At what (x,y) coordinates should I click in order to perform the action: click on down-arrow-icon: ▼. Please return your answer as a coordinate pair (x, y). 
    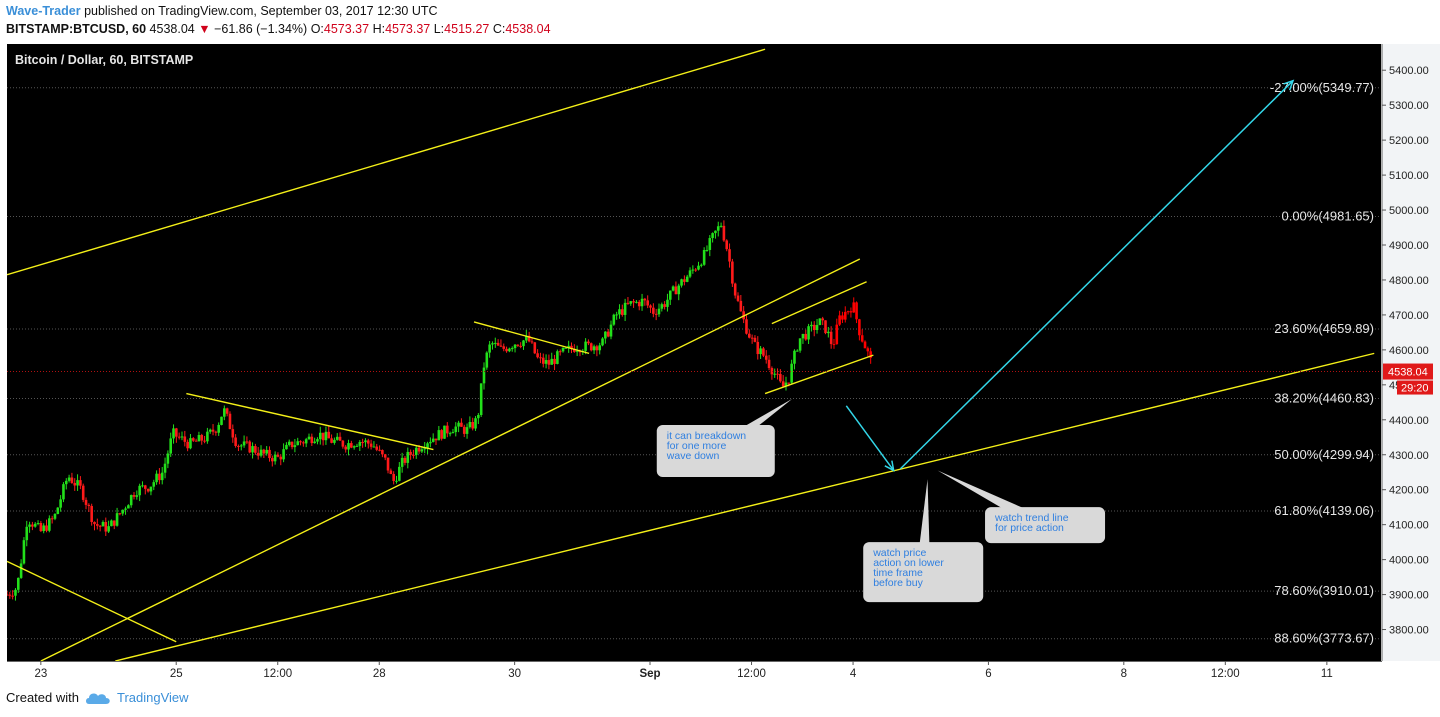
    Looking at the image, I should click on (204, 29).